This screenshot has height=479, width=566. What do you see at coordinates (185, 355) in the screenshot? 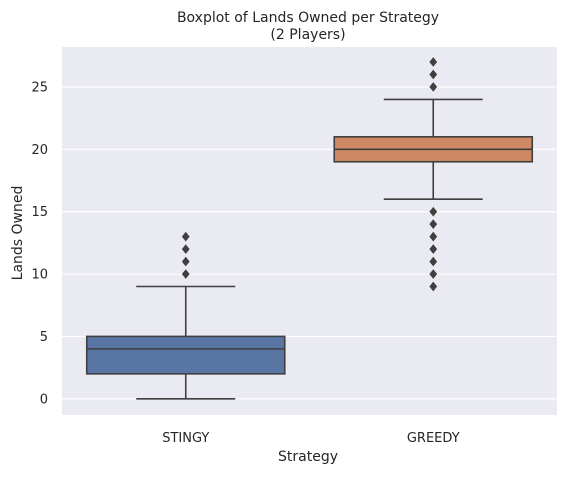
I see `iqr-box` at bounding box center [185, 355].